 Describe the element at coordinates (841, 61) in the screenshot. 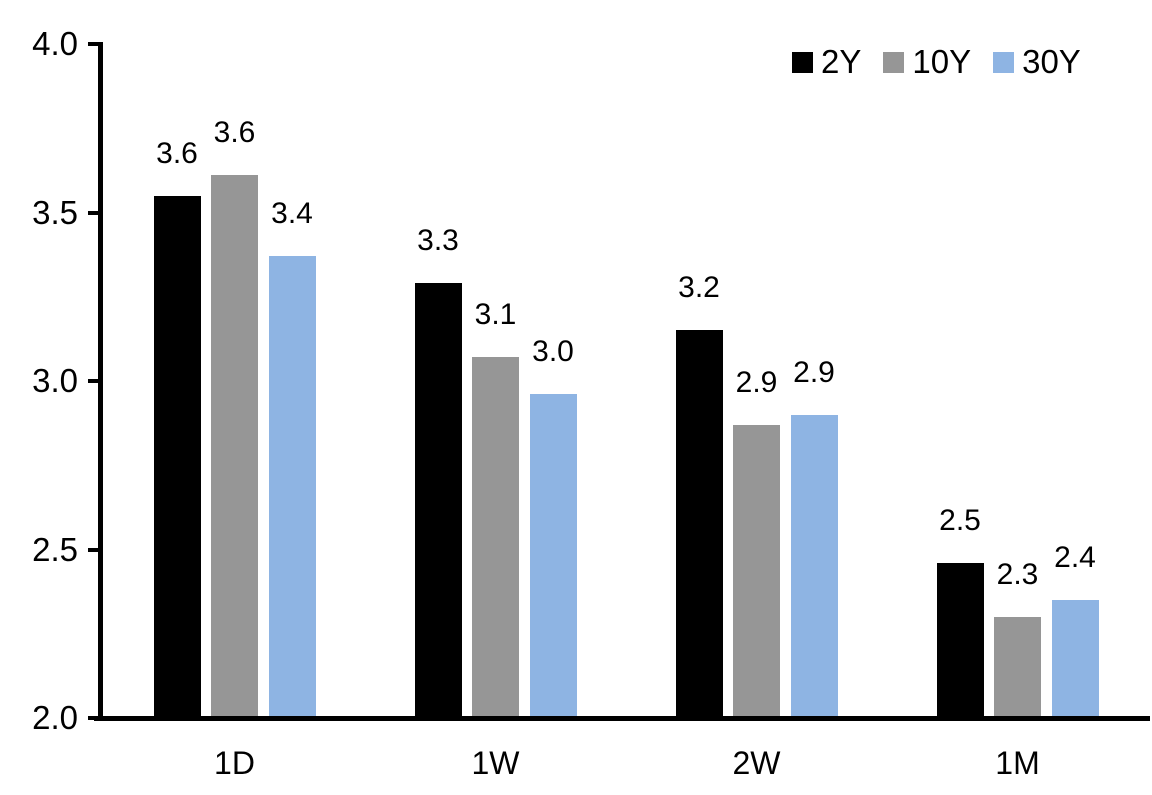

I see `legend-label-2Y: 2Y` at that location.